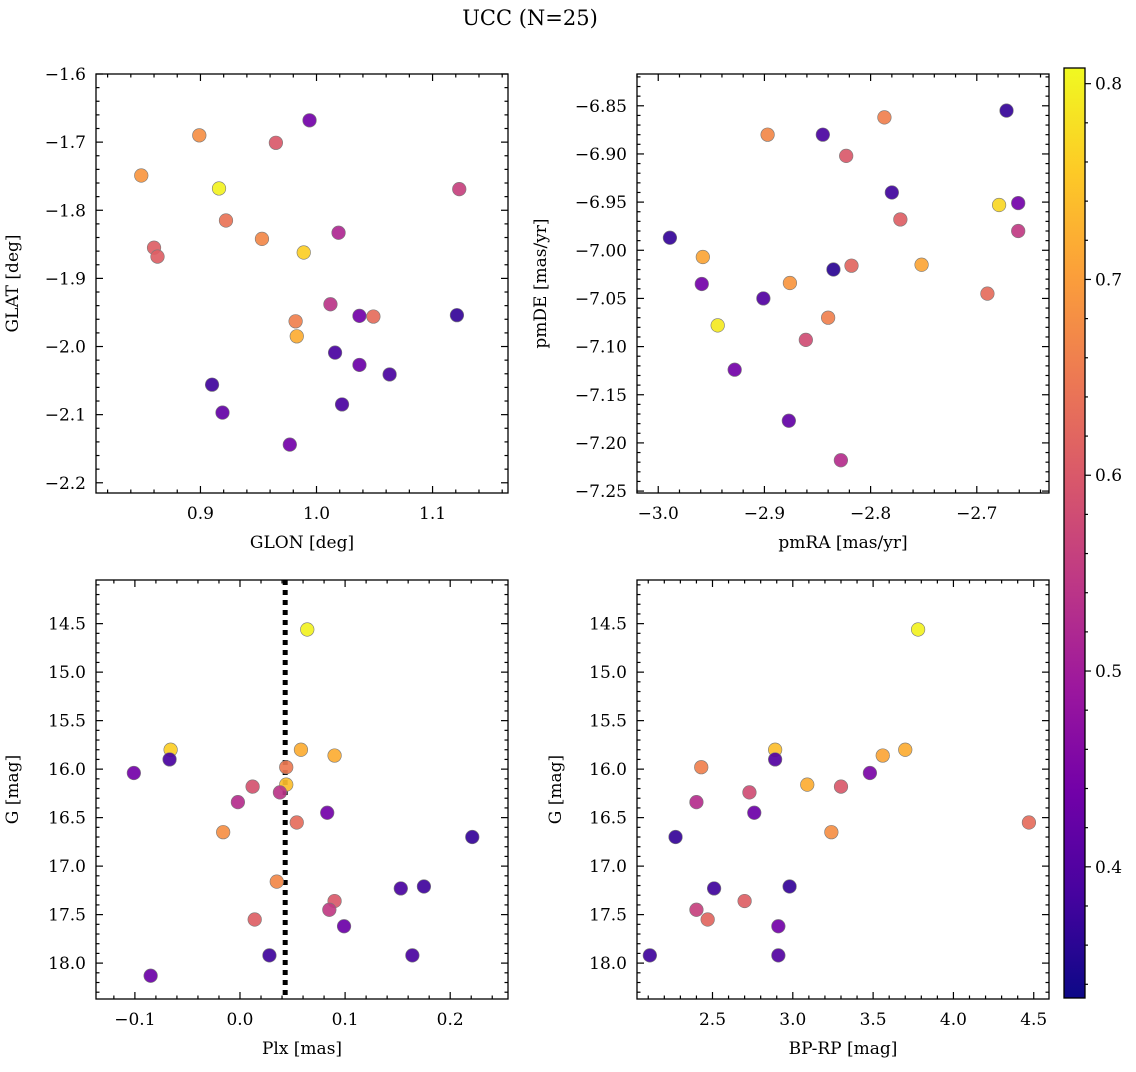 The image size is (1136, 1072). Describe the element at coordinates (1108, 476) in the screenshot. I see `colorbar-tick-label: 0.6` at that location.